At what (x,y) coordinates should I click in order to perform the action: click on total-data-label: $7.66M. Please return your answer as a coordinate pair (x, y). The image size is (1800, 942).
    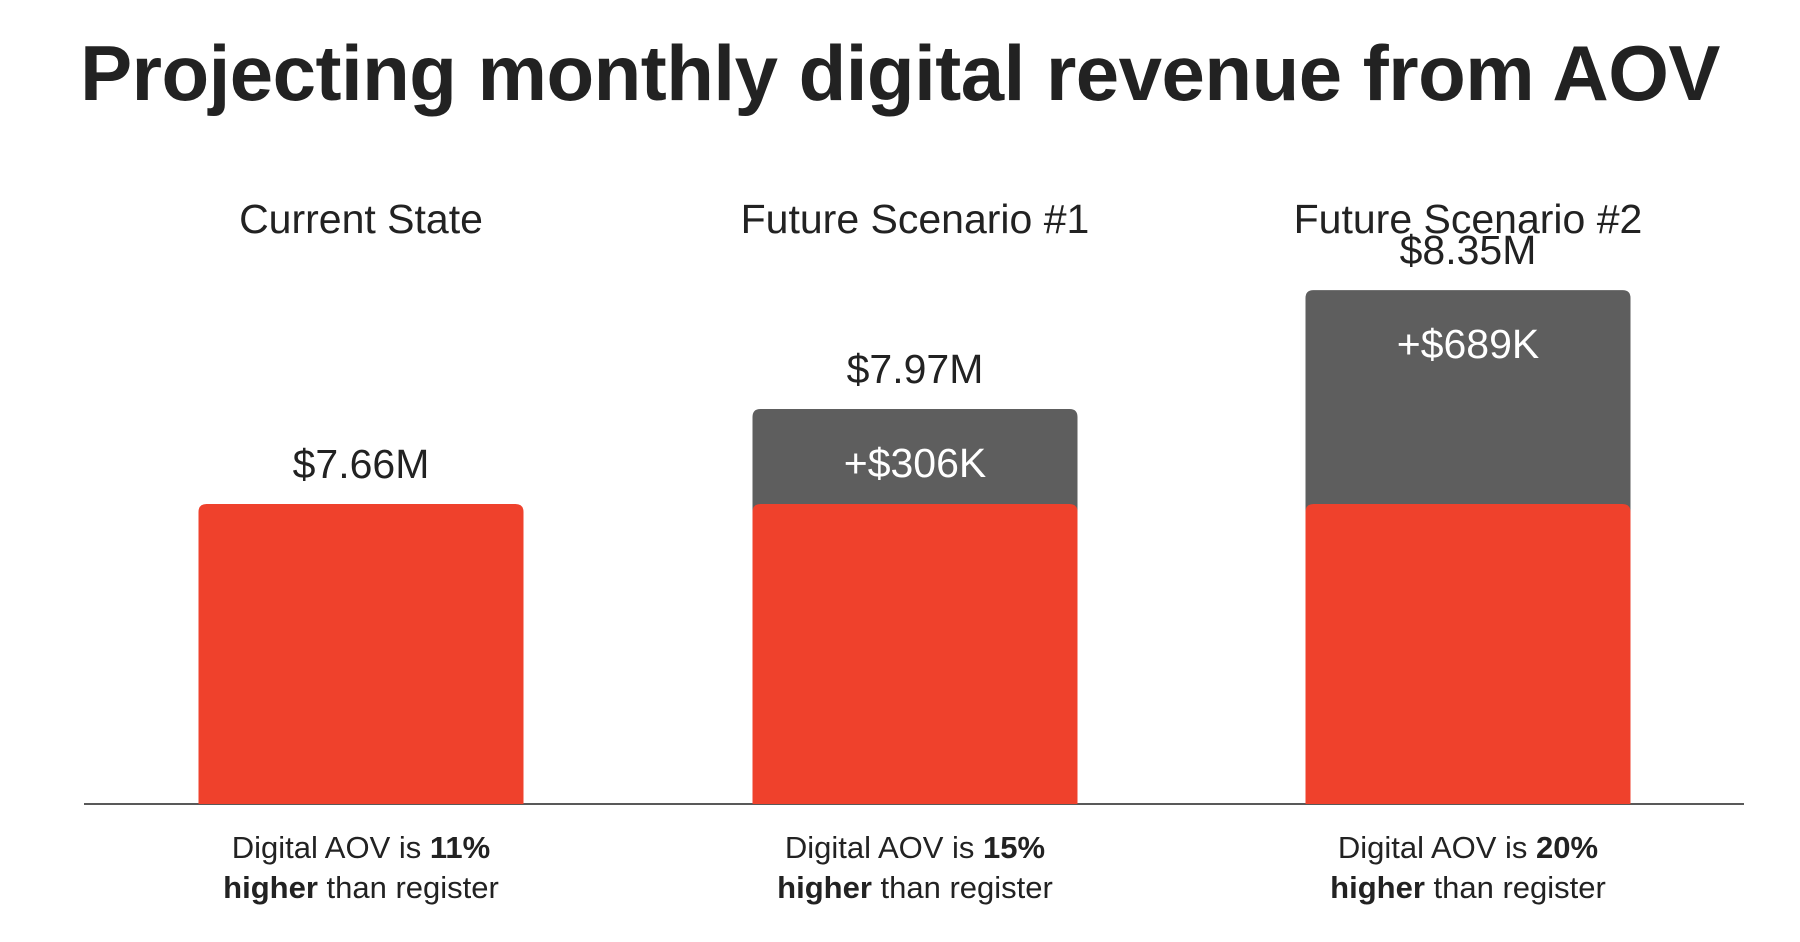
    Looking at the image, I should click on (361, 464).